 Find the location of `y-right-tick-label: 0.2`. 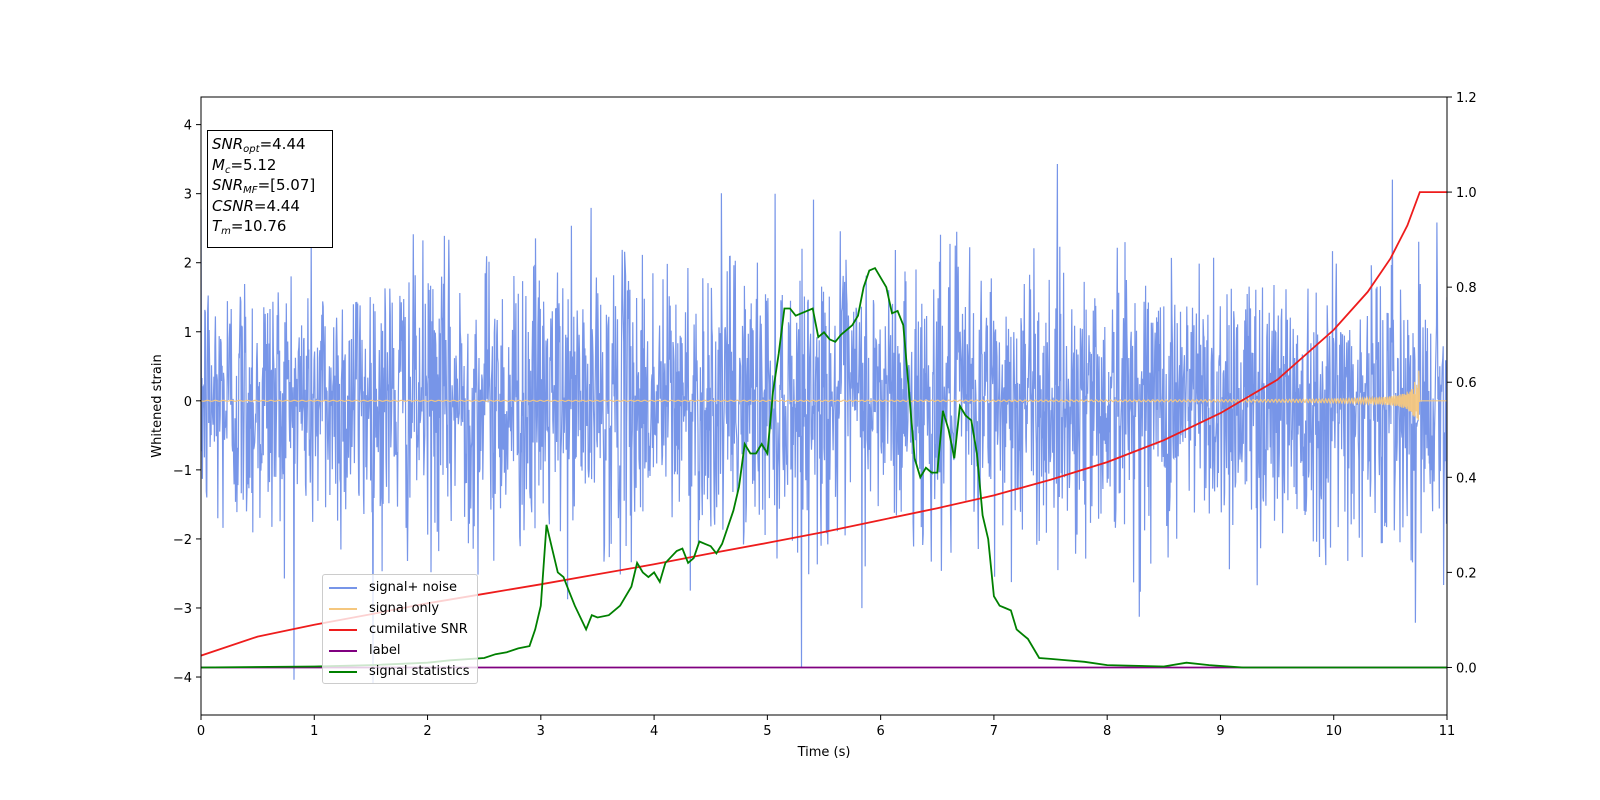

y-right-tick-label: 0.2 is located at coordinates (1466, 573).